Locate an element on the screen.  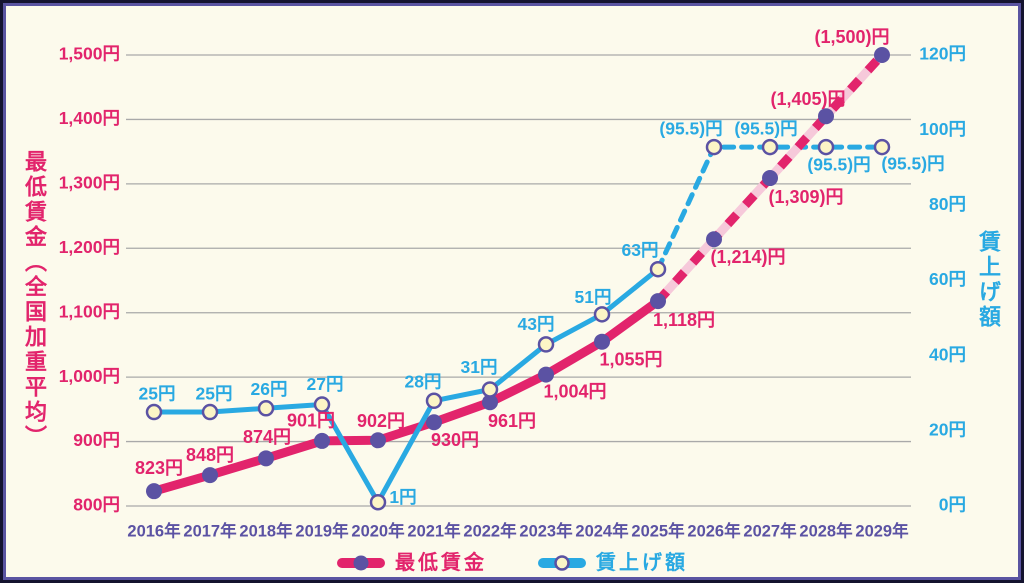
left-axis-tick-label: 1,500円 is located at coordinates (89, 54).